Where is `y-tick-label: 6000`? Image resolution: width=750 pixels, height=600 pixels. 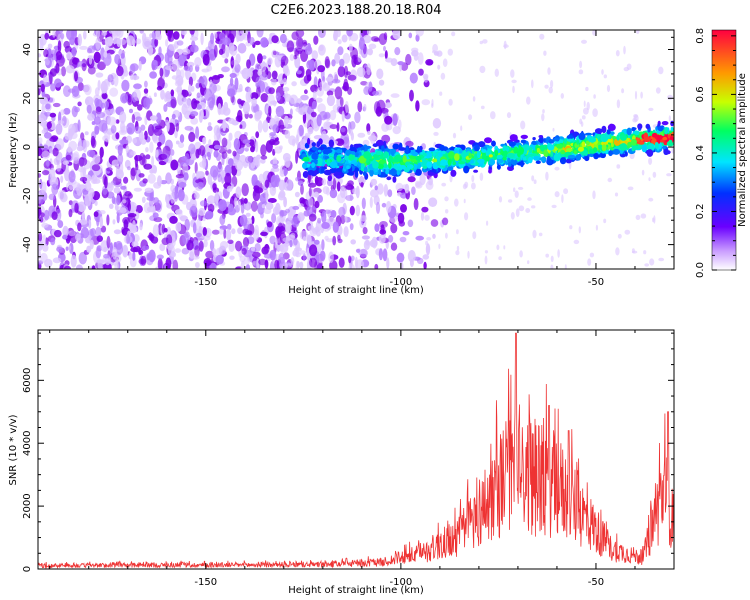 y-tick-label: 6000 is located at coordinates (27, 380).